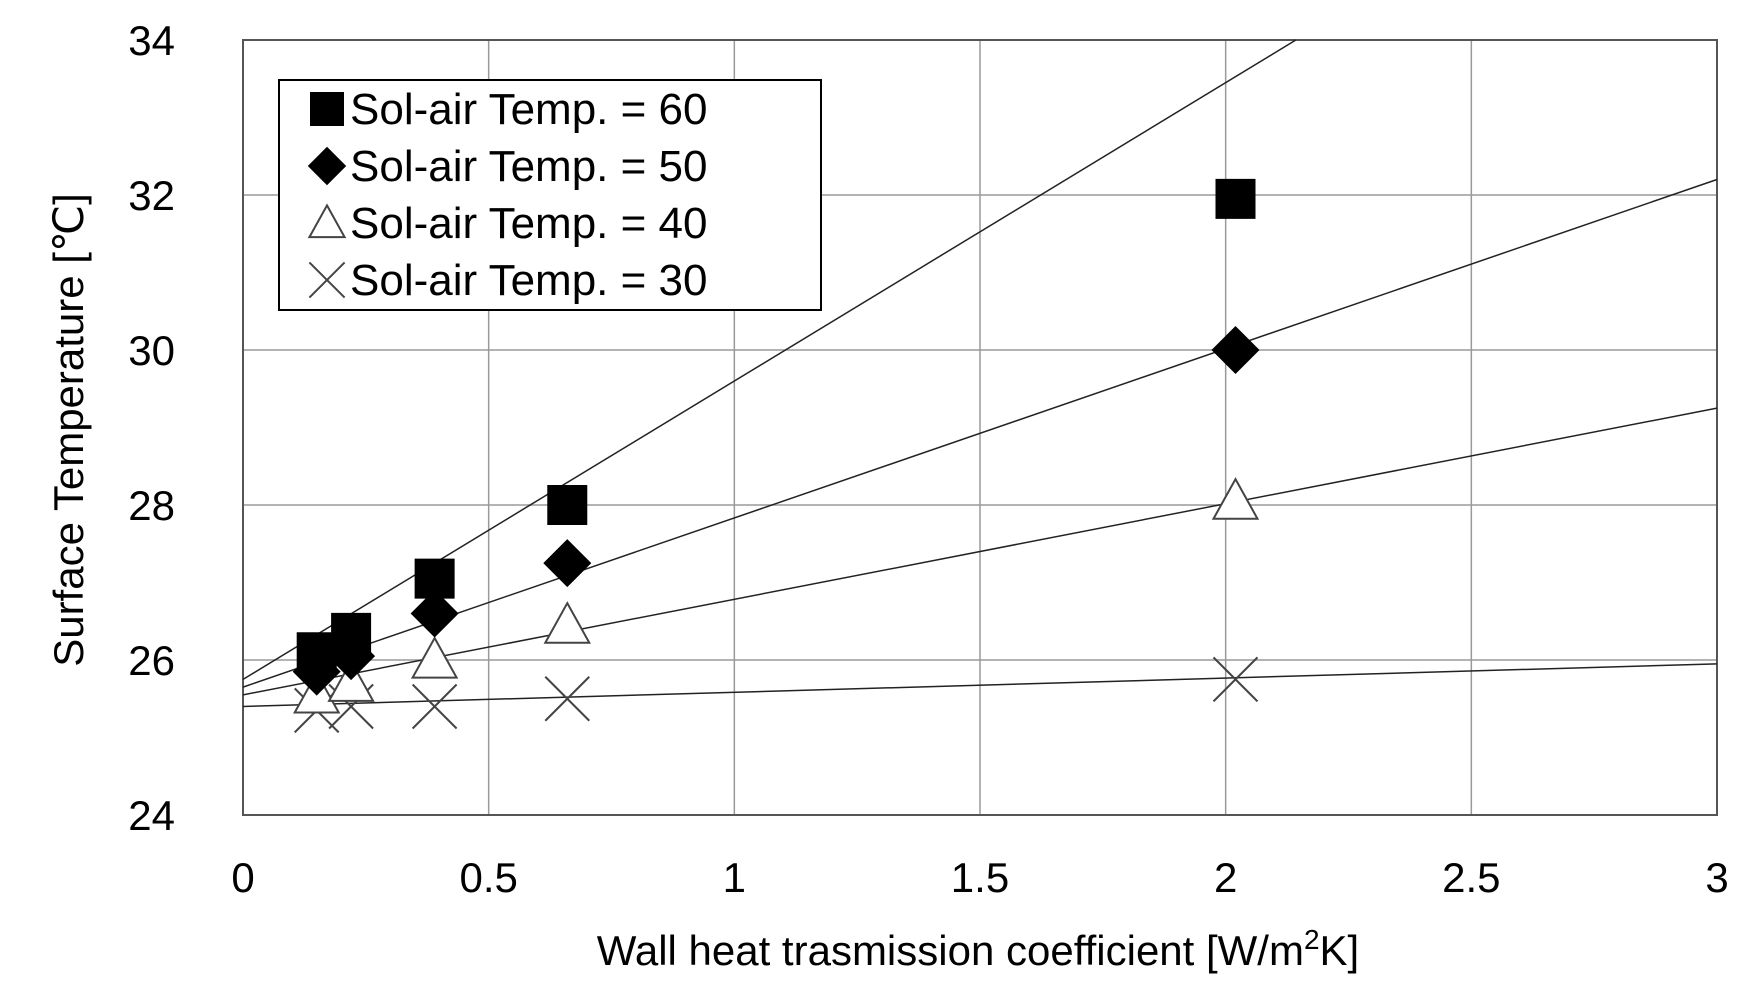 The width and height of the screenshot is (1751, 1007). I want to click on y-tick-label: 26, so click(151, 660).